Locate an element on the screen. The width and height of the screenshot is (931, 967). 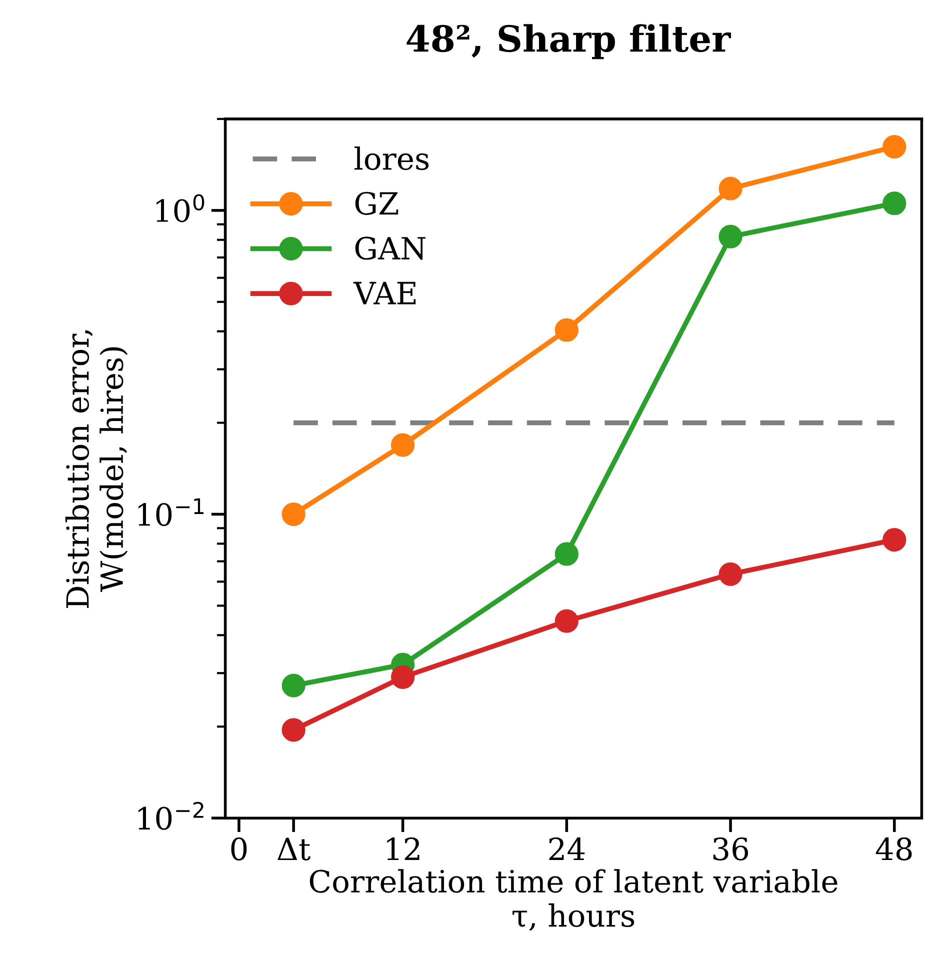
x-tick-label: 0 is located at coordinates (239, 848).